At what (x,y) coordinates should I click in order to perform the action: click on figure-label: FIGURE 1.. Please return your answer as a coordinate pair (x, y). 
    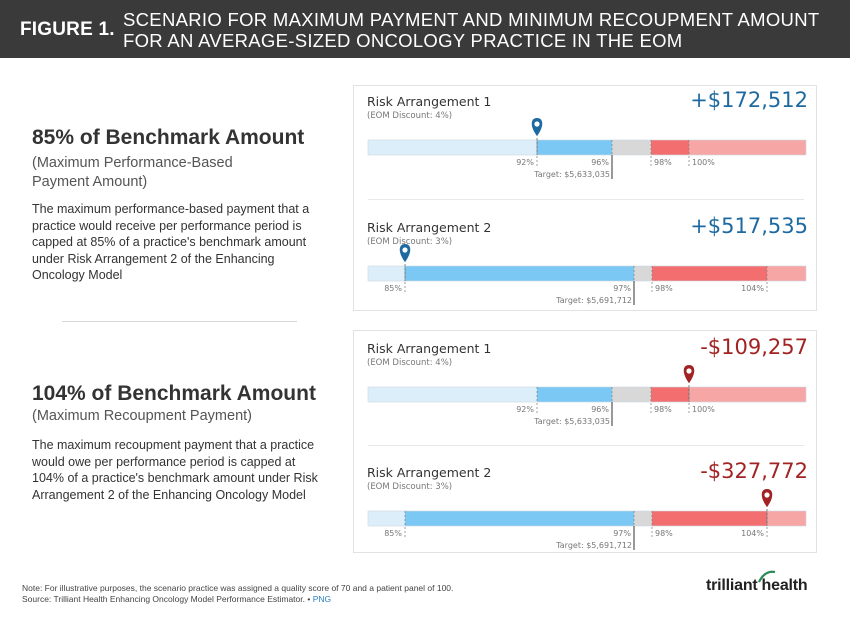
    Looking at the image, I should click on (67, 29).